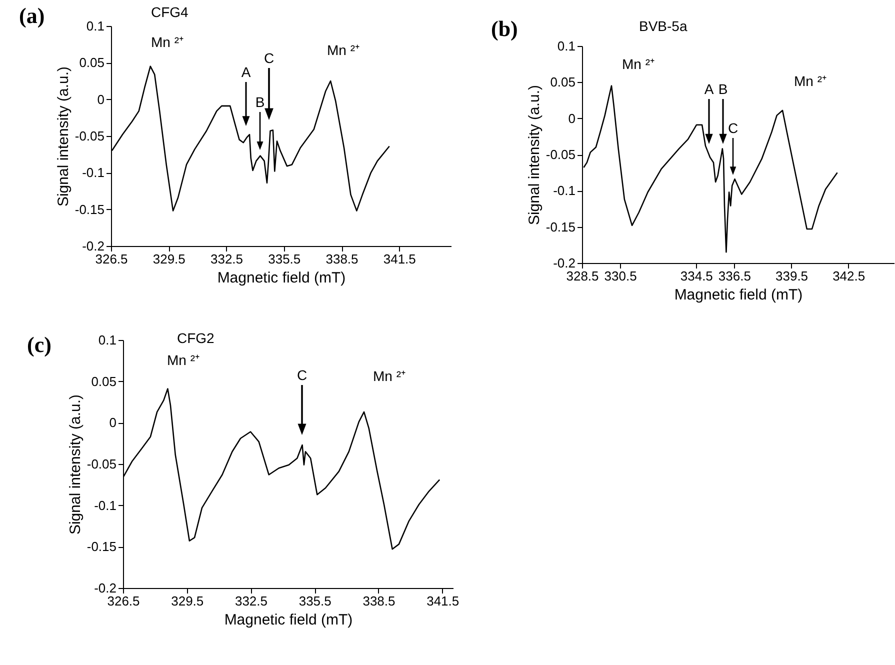  What do you see at coordinates (170, 12) in the screenshot?
I see `text: CFG4` at bounding box center [170, 12].